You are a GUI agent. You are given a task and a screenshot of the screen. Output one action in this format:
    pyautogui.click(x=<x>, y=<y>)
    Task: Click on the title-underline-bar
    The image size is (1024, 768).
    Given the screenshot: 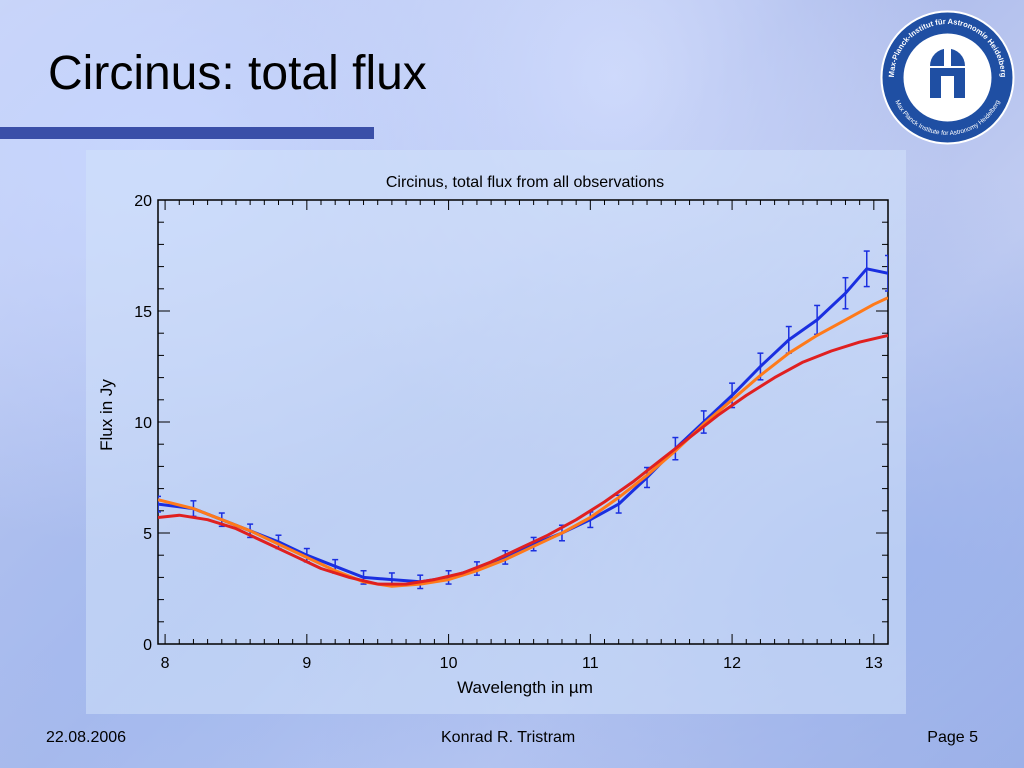 What is the action you would take?
    pyautogui.click(x=187, y=133)
    